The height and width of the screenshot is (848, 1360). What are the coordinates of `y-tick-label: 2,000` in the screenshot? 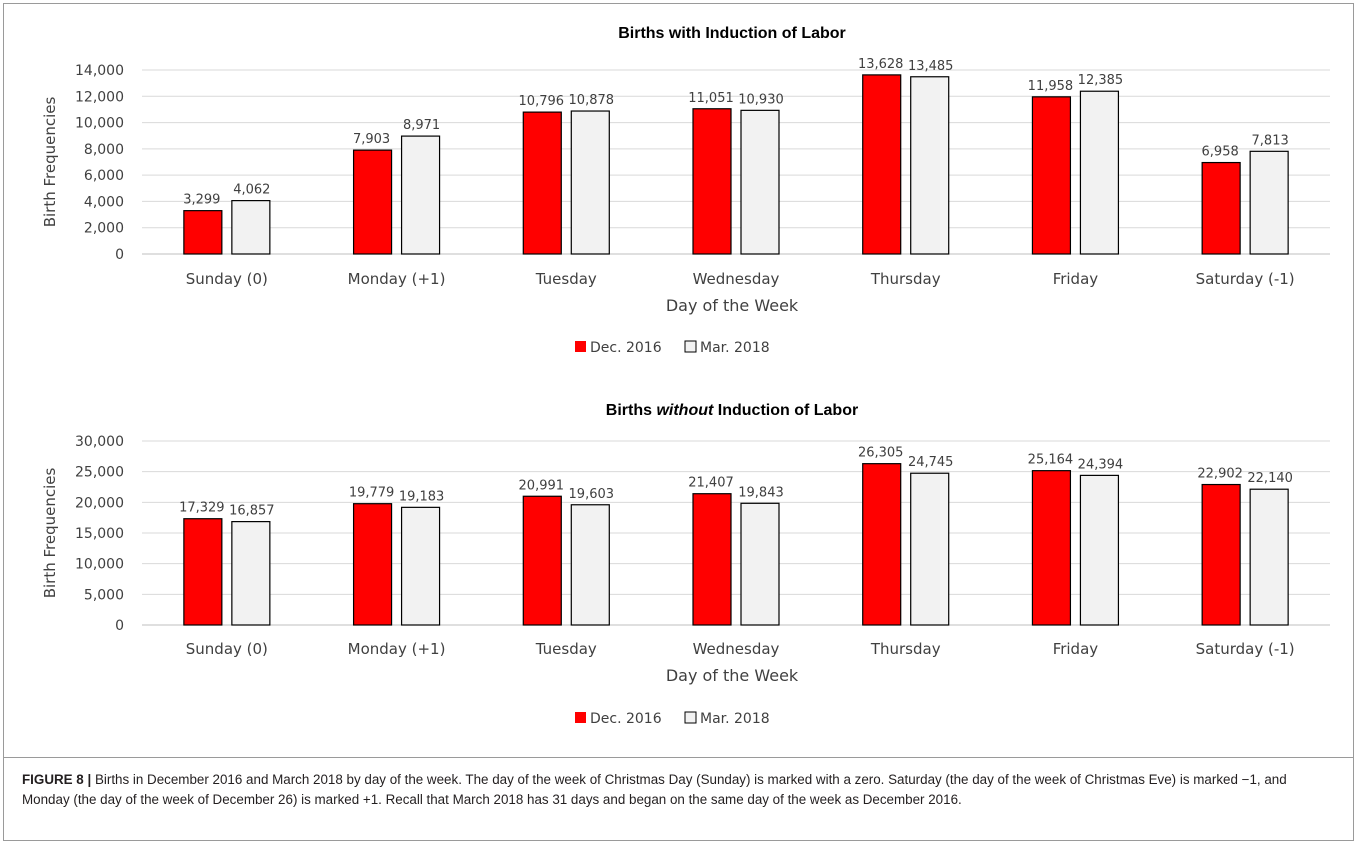 It's located at (104, 229).